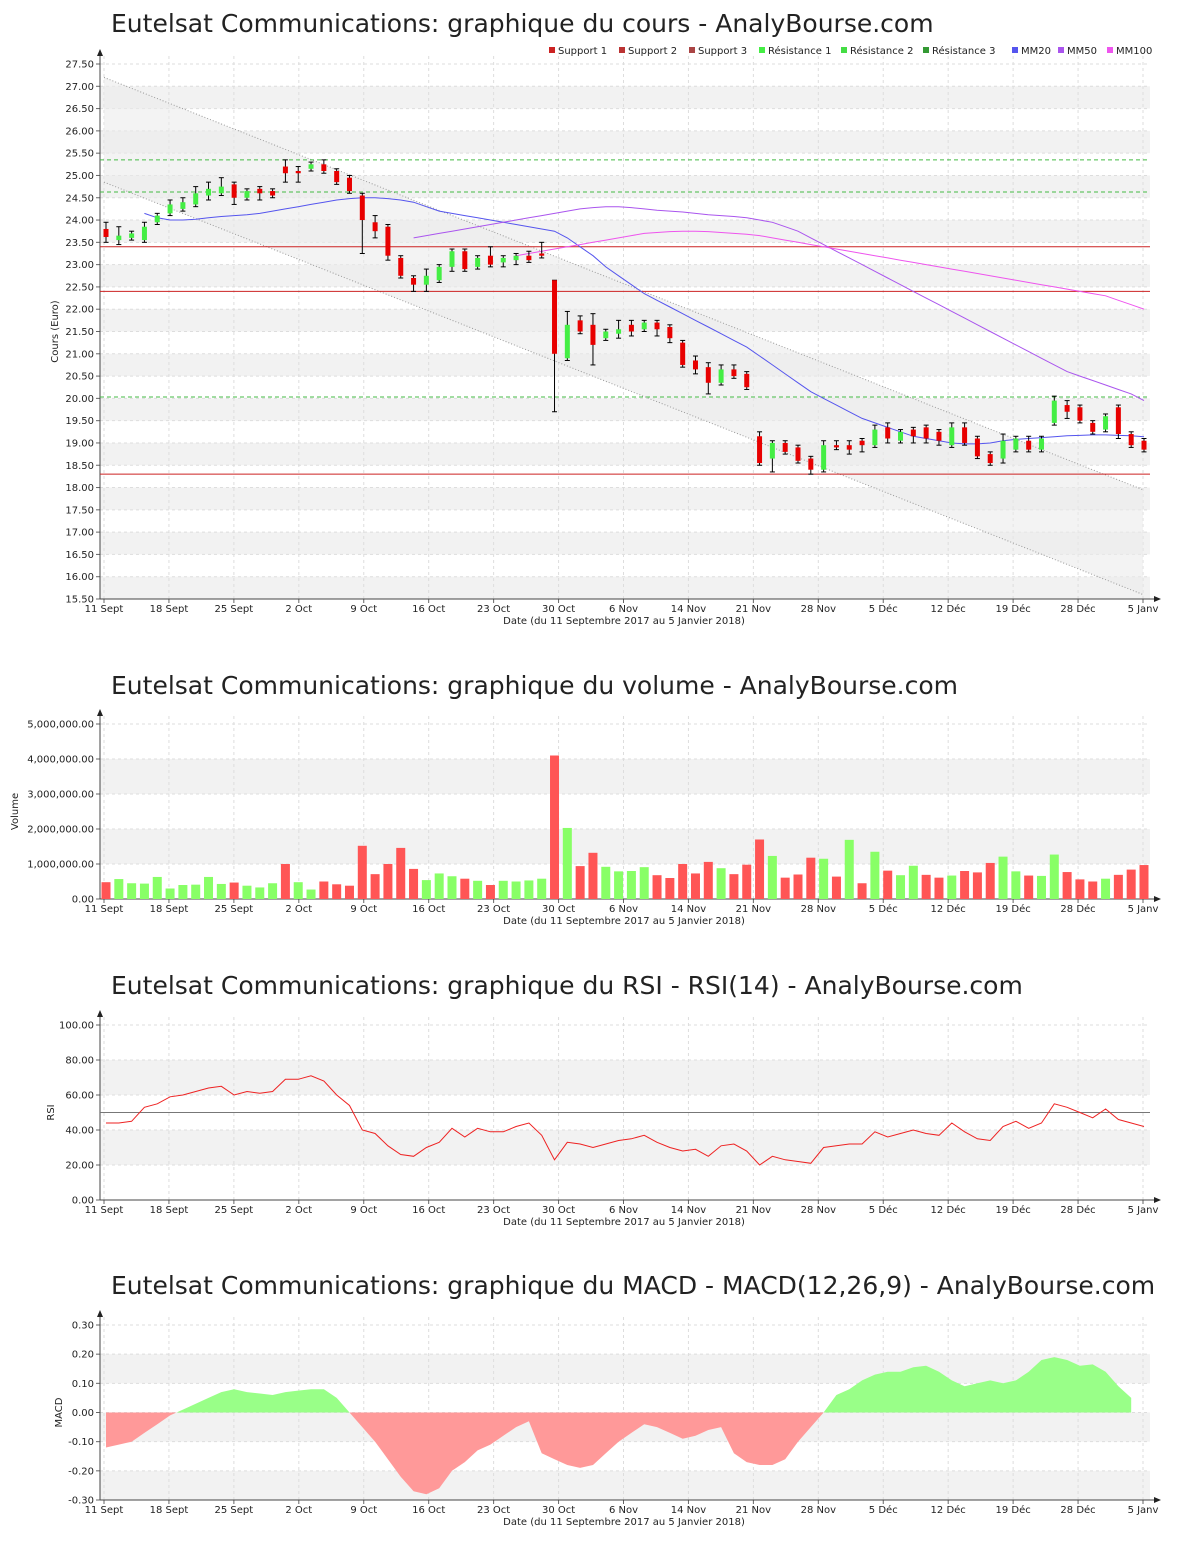  Describe the element at coordinates (883, 1210) in the screenshot. I see `x-tick-label: 5 Déc` at that location.